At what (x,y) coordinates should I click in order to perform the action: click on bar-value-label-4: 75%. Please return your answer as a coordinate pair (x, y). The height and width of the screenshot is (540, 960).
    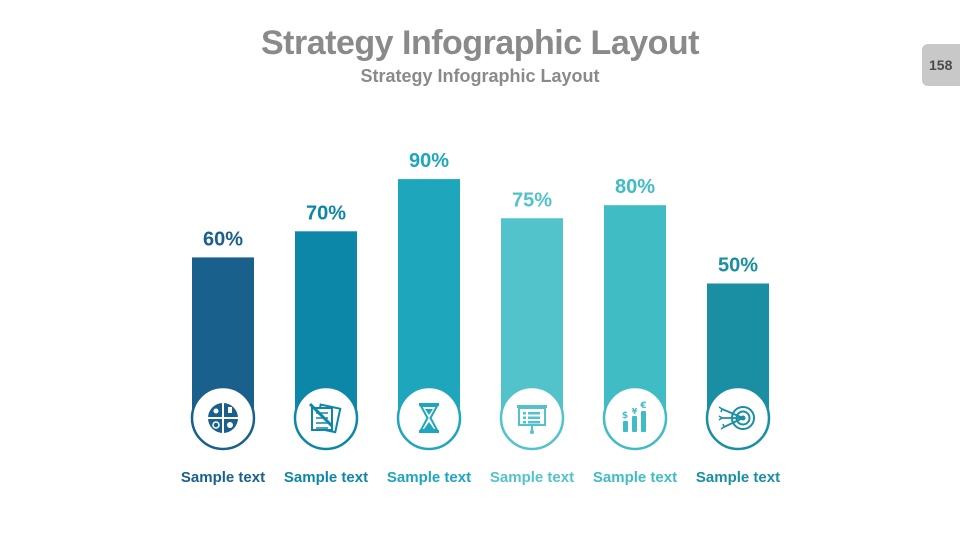
    Looking at the image, I should click on (532, 200).